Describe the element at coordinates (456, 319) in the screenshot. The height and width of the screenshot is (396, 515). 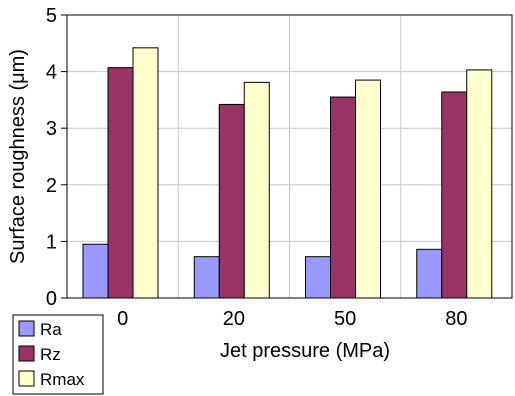
I see `x-tick-label: 80` at that location.